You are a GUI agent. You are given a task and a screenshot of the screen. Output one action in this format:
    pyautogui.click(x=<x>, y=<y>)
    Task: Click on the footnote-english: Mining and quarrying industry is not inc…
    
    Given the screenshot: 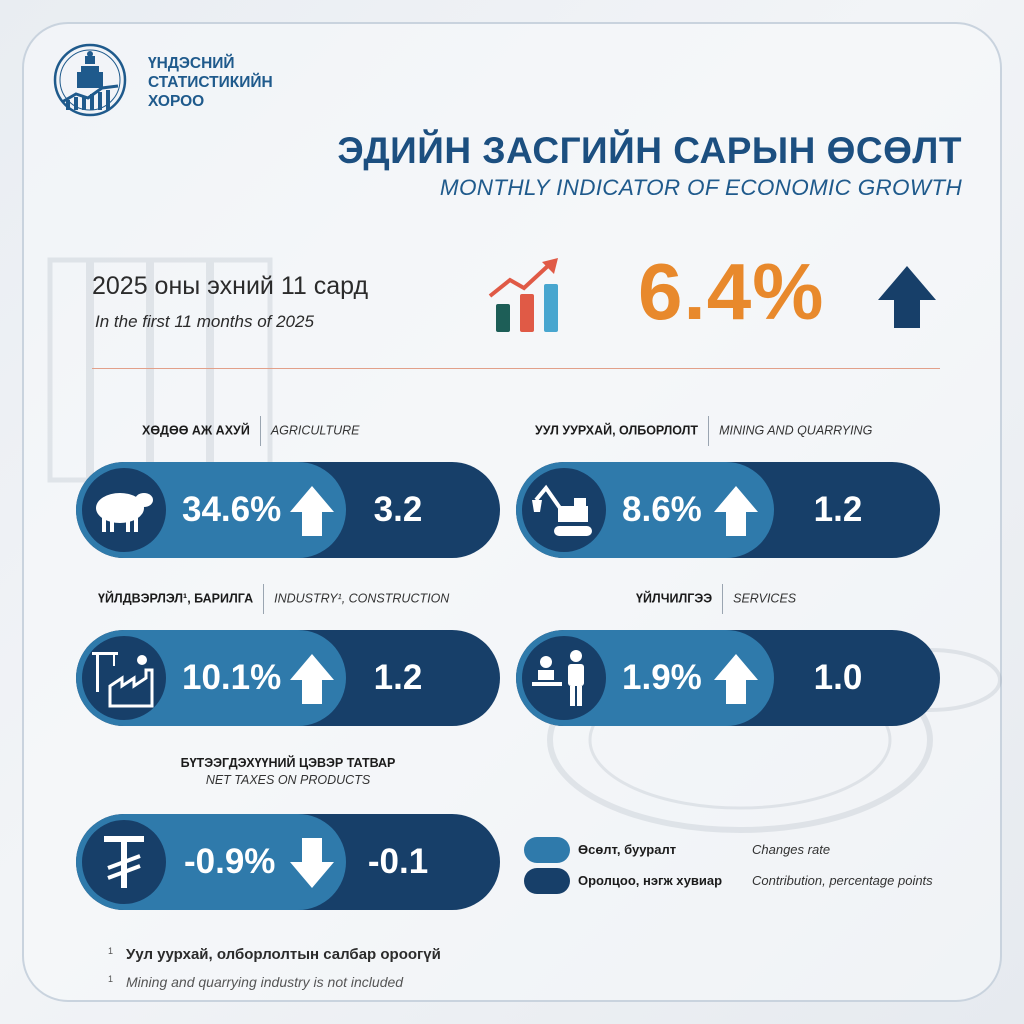 What is the action you would take?
    pyautogui.click(x=265, y=982)
    